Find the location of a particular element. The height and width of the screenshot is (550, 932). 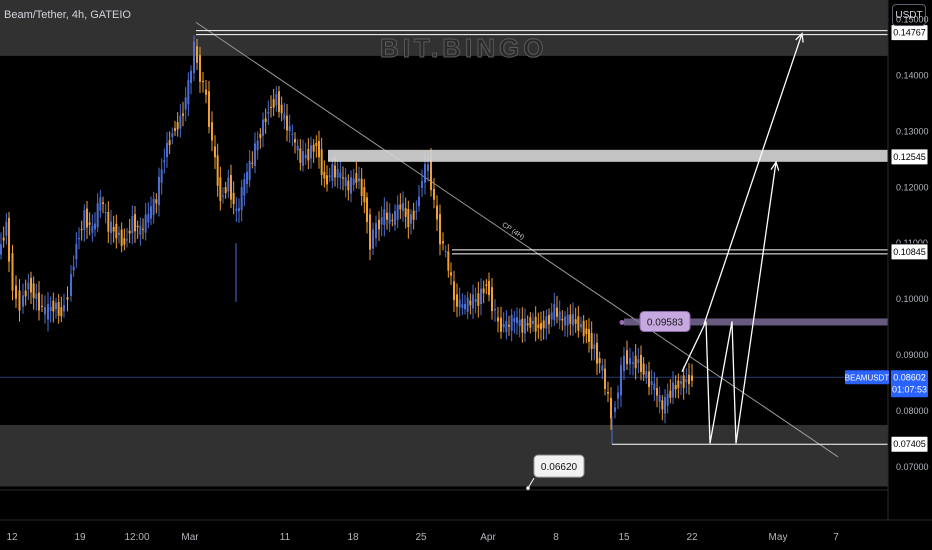

currency-button: USDT is located at coordinates (909, 15).